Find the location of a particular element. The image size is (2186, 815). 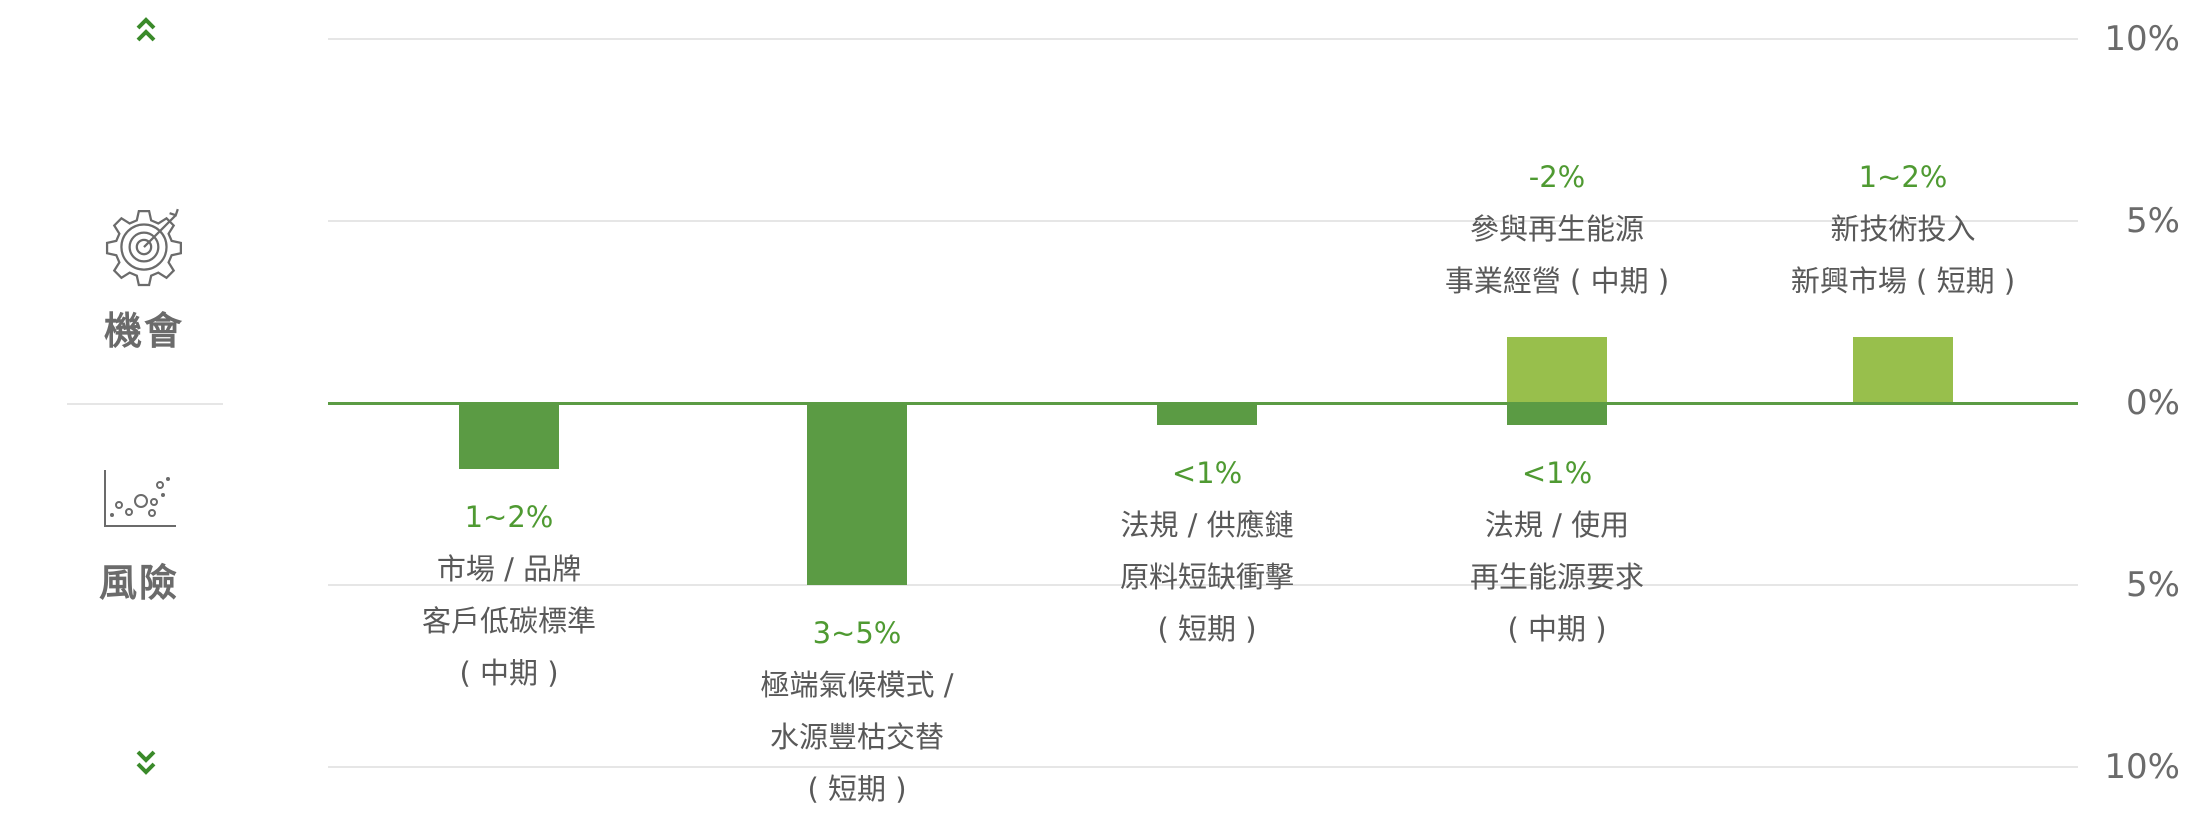

category-label-line: 法規 / 使用 is located at coordinates (1557, 524).